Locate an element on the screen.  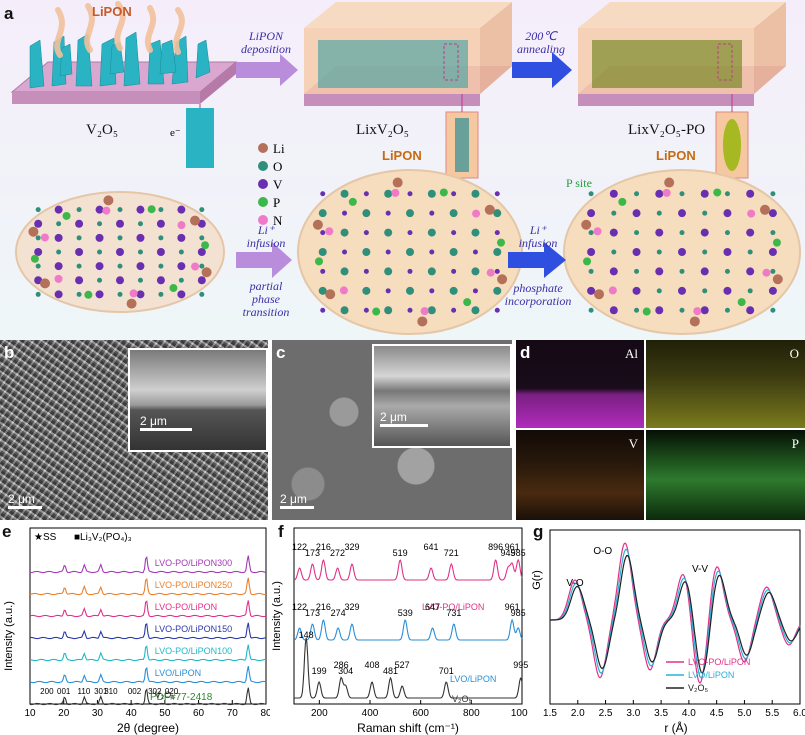
xrd-legend-ss: ★SS is located at coordinates (45, 537).